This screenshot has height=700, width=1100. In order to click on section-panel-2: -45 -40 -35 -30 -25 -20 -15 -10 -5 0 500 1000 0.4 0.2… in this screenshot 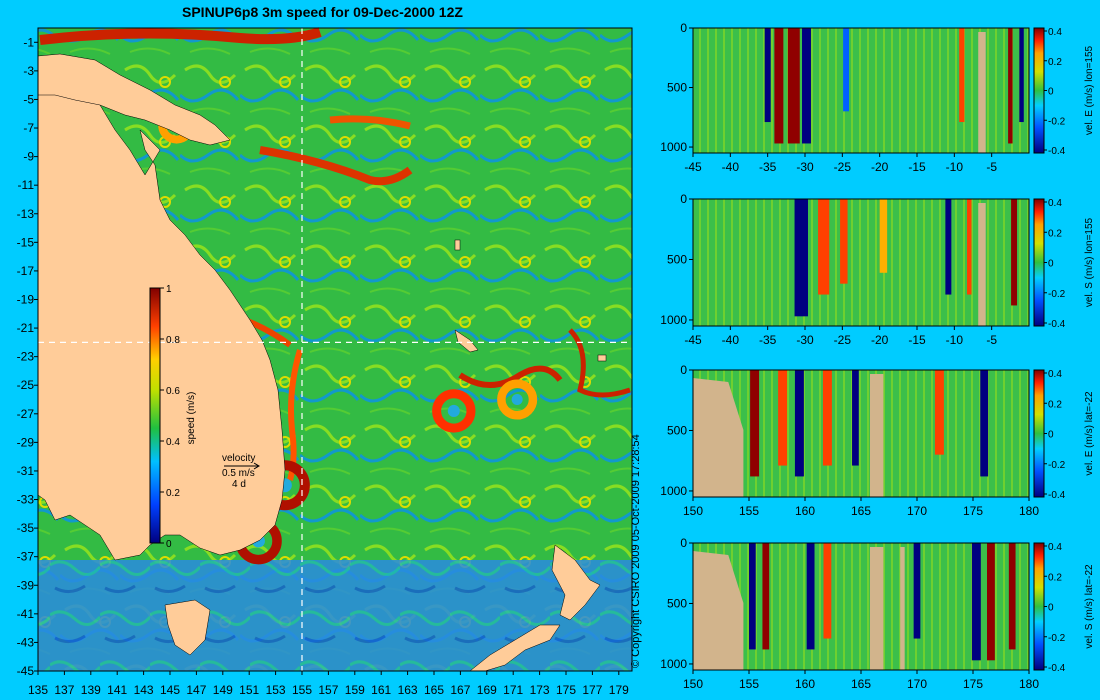, I will do `click(877, 269)`.